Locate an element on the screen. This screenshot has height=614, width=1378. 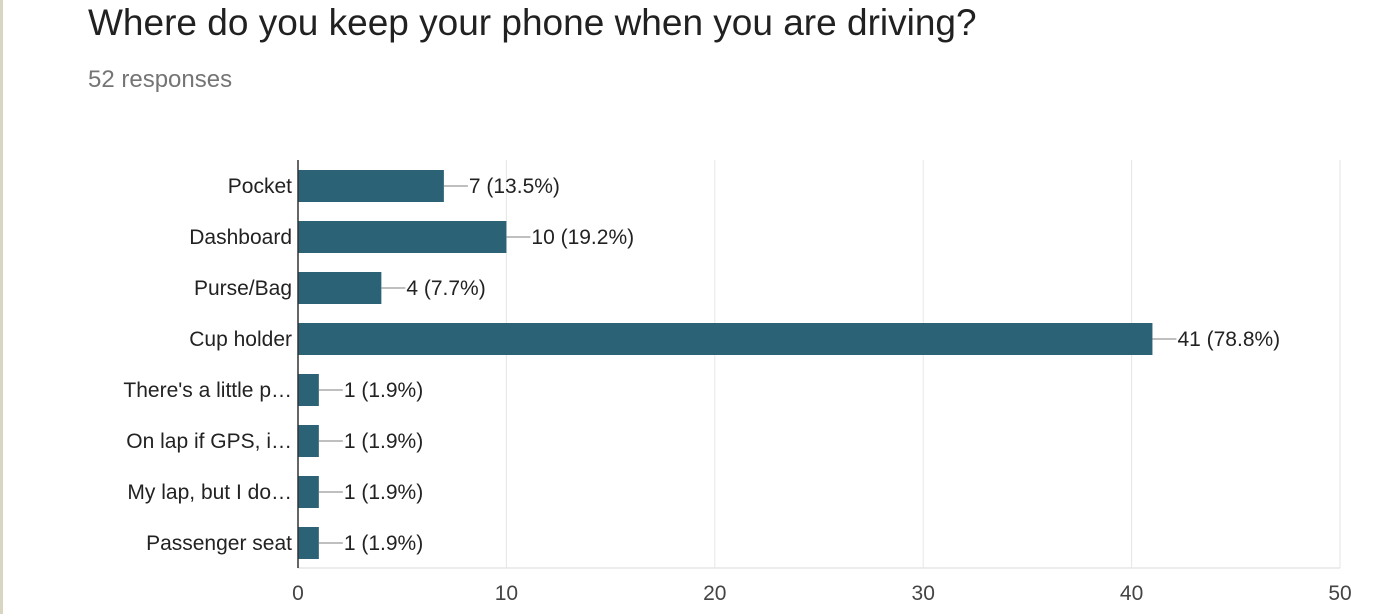
data-label: 4 (7.7%) is located at coordinates (445, 288).